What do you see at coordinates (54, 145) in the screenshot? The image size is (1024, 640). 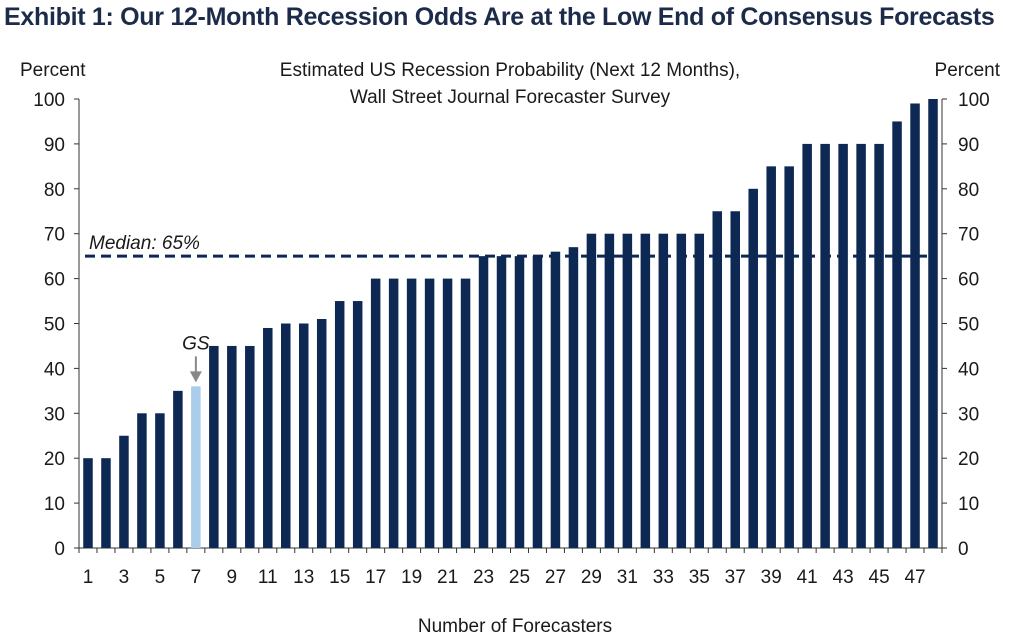 I see `y-tick-label-left: 90` at bounding box center [54, 145].